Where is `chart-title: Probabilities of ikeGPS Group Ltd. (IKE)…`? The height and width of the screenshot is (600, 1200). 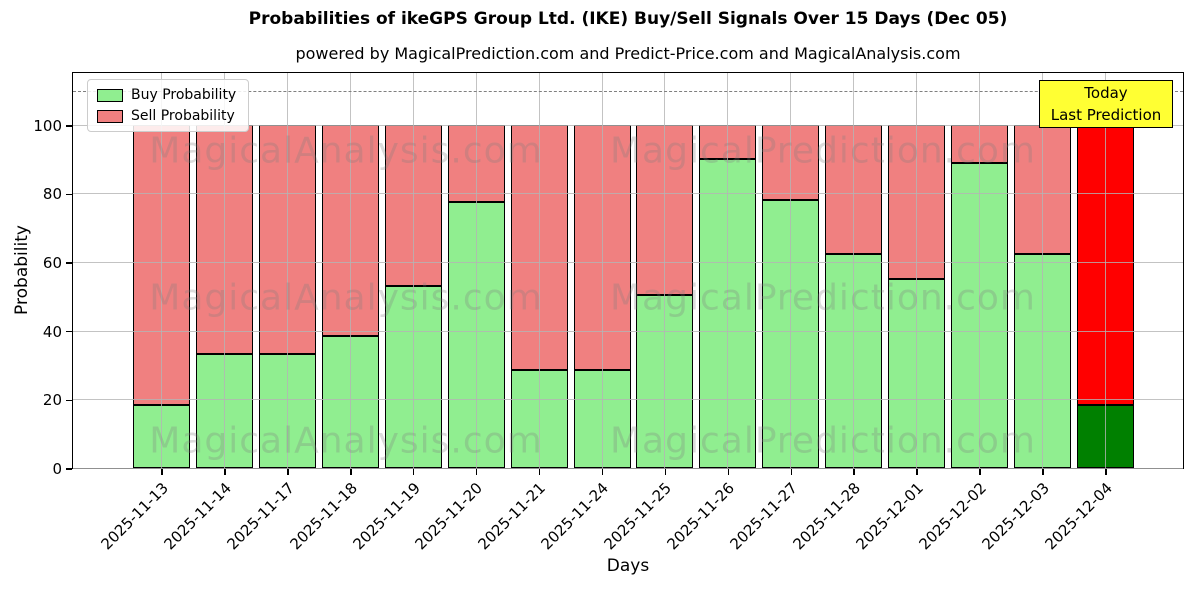 chart-title: Probabilities of ikeGPS Group Ltd. (IKE)… is located at coordinates (628, 19).